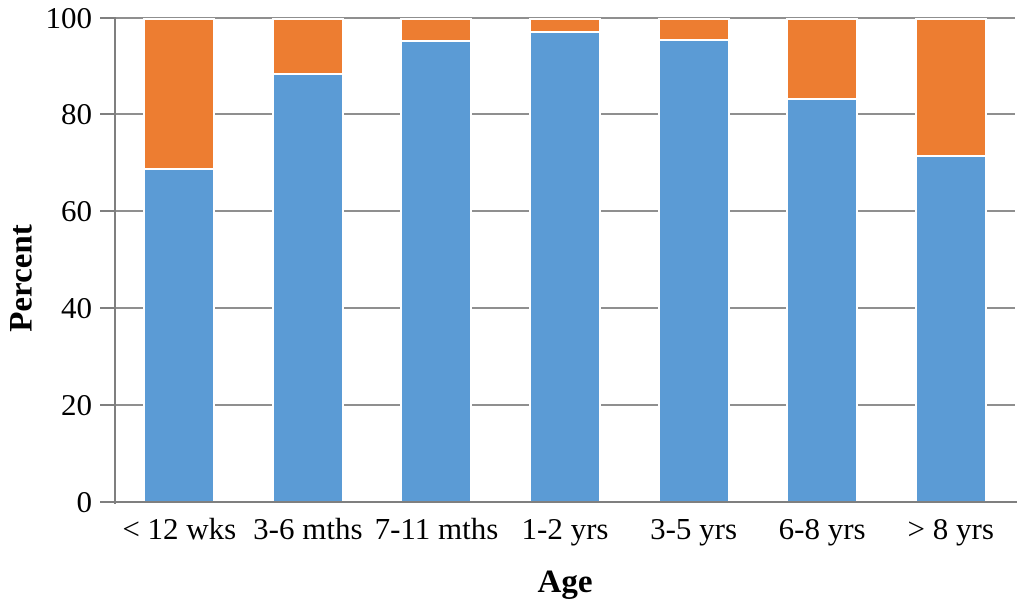 This screenshot has width=1024, height=605. Describe the element at coordinates (84, 501) in the screenshot. I see `y-tick-label-0: 0` at that location.